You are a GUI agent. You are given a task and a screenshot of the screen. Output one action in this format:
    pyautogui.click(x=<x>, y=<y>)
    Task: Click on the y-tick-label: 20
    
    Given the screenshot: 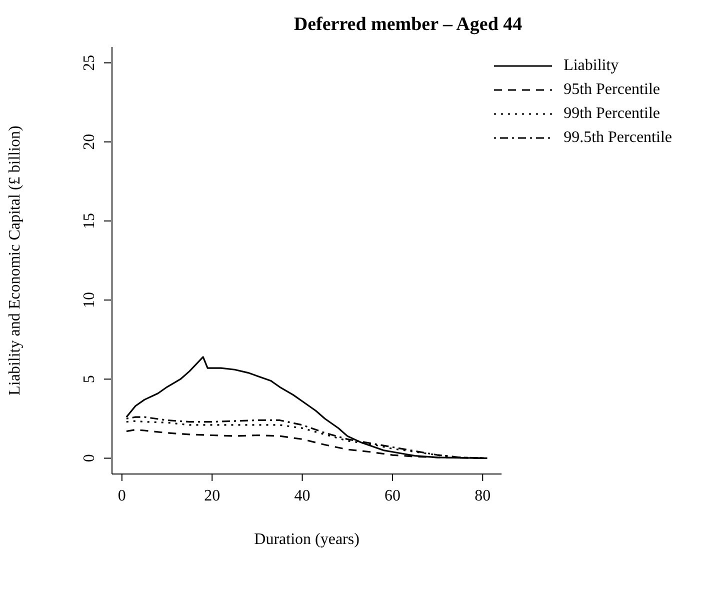 What is the action you would take?
    pyautogui.click(x=89, y=142)
    